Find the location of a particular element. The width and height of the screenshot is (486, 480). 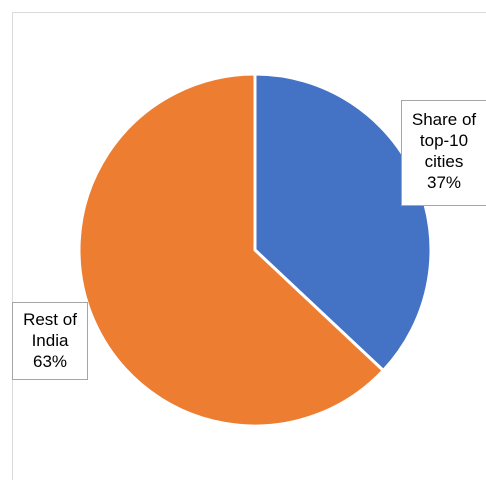

data-label-line: 63% is located at coordinates (50, 361).